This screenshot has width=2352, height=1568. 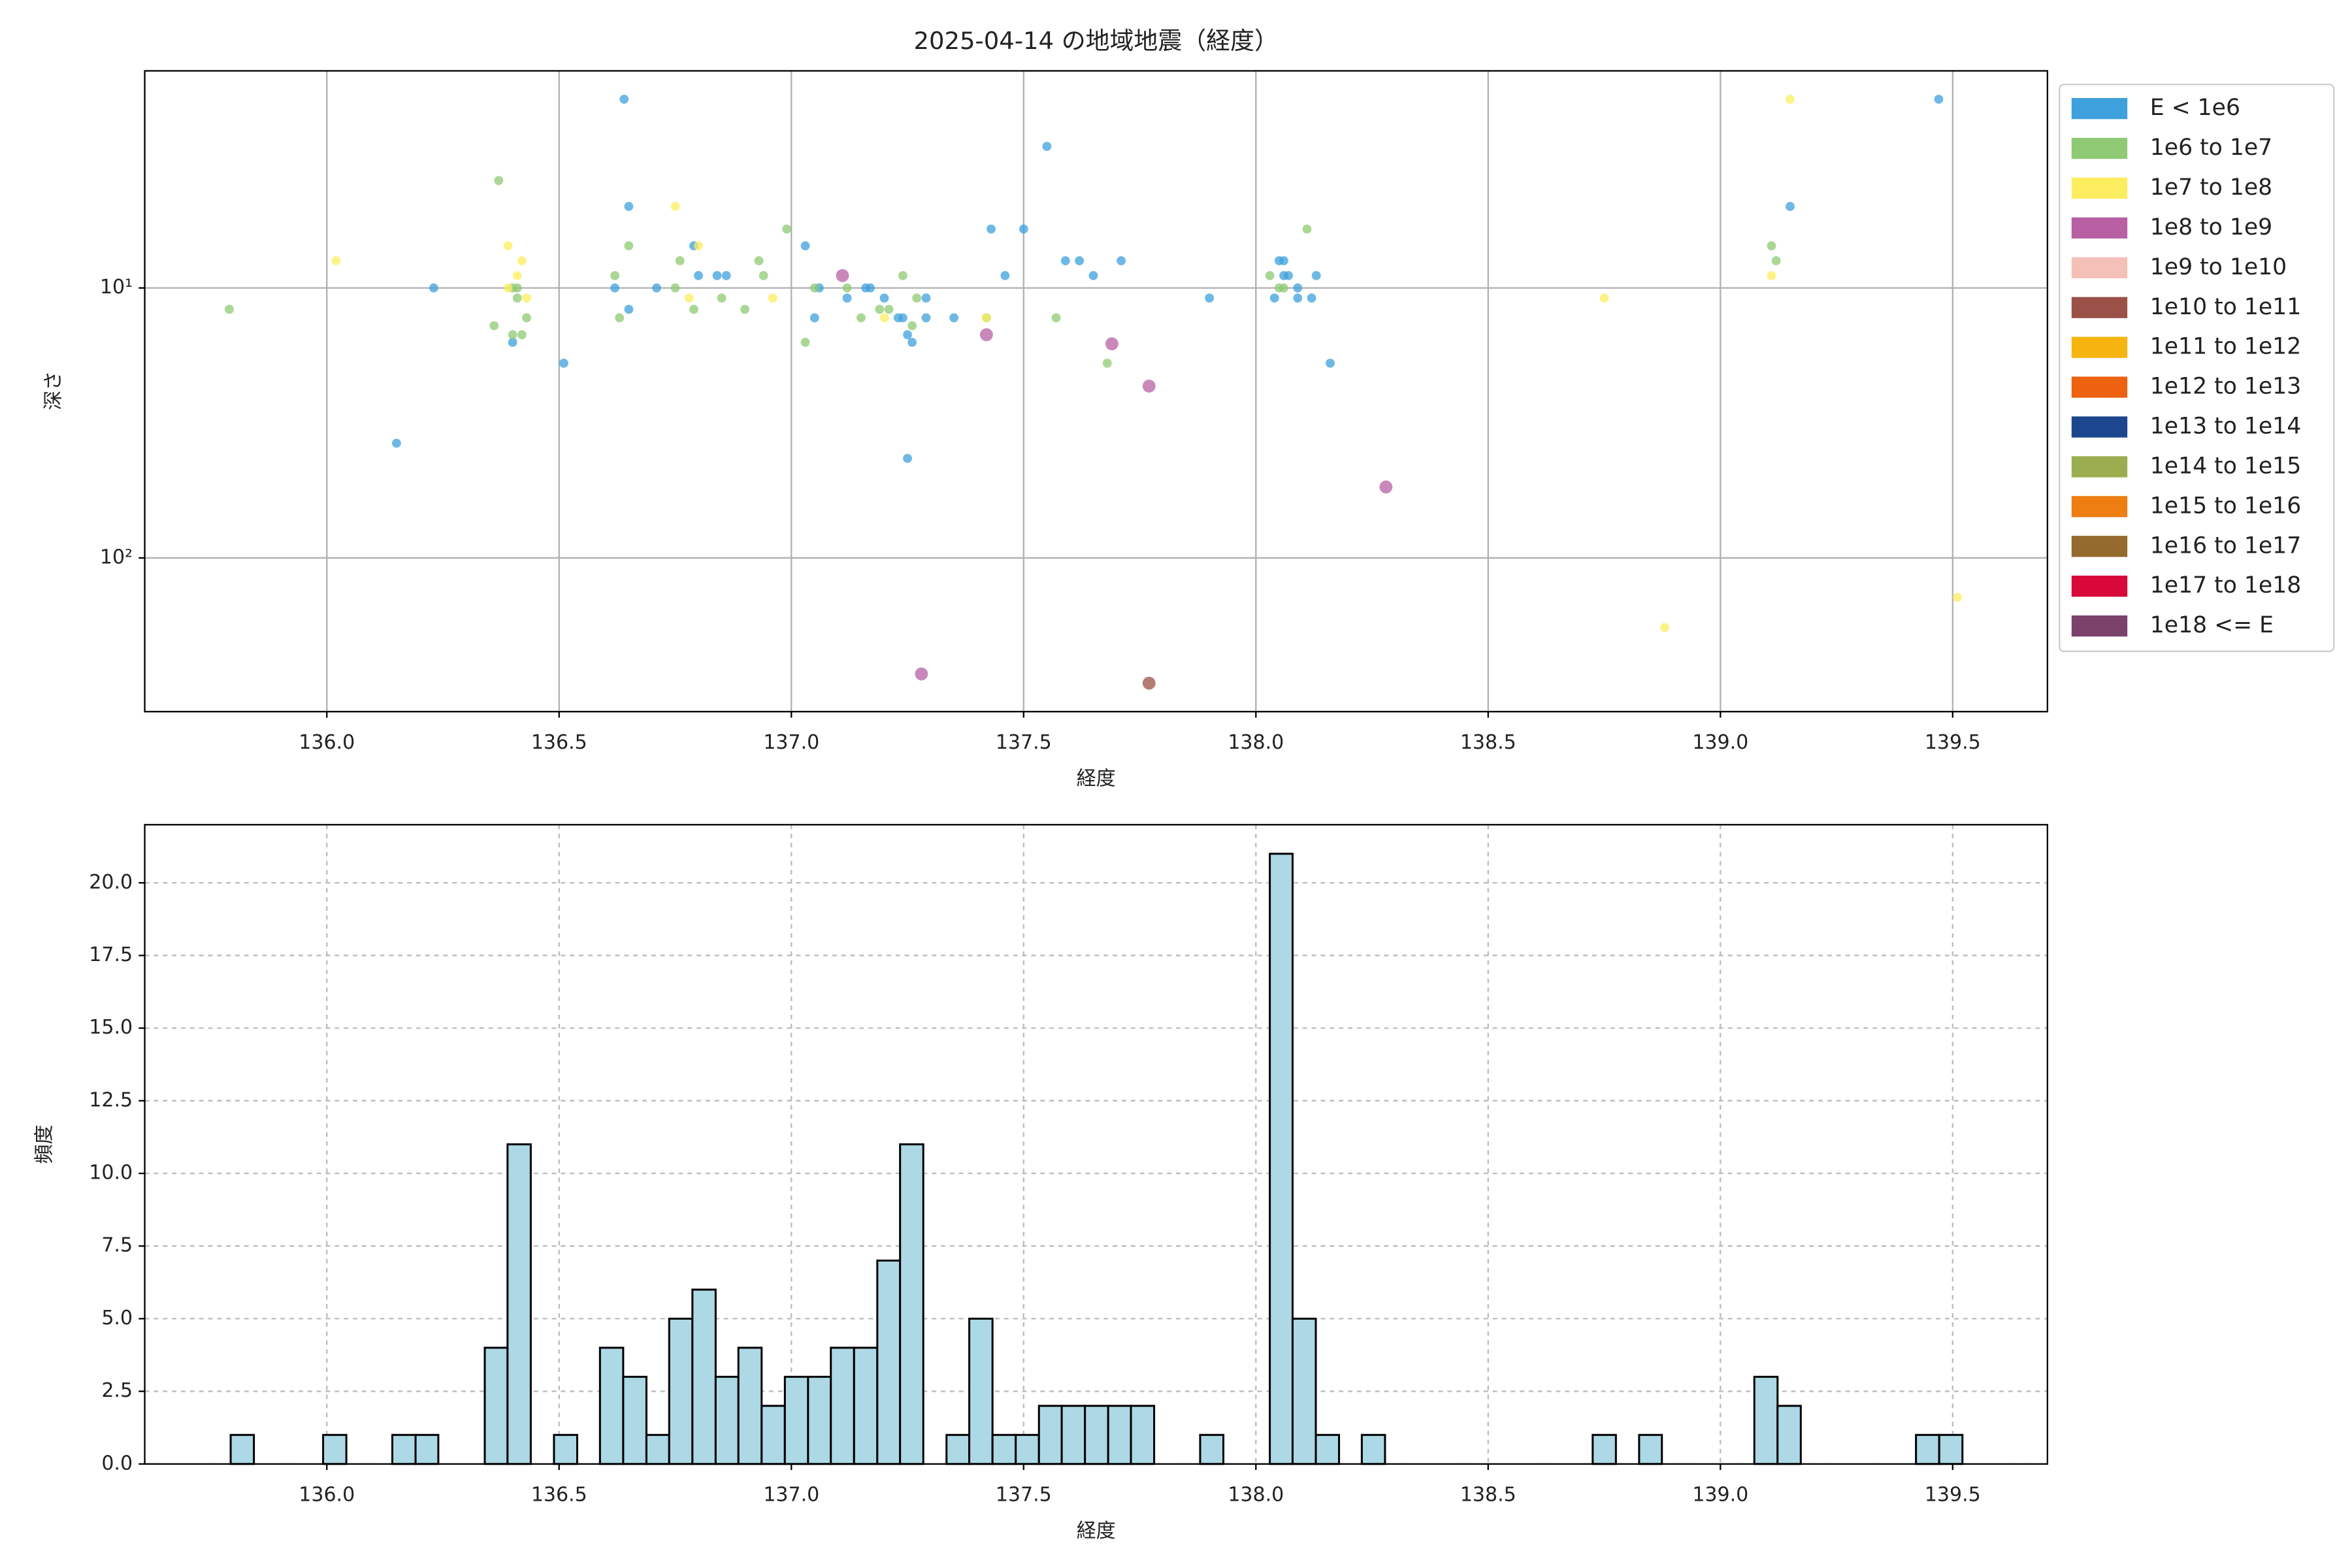 I want to click on legend-label: 1e7 to 1e8, so click(x=2211, y=187).